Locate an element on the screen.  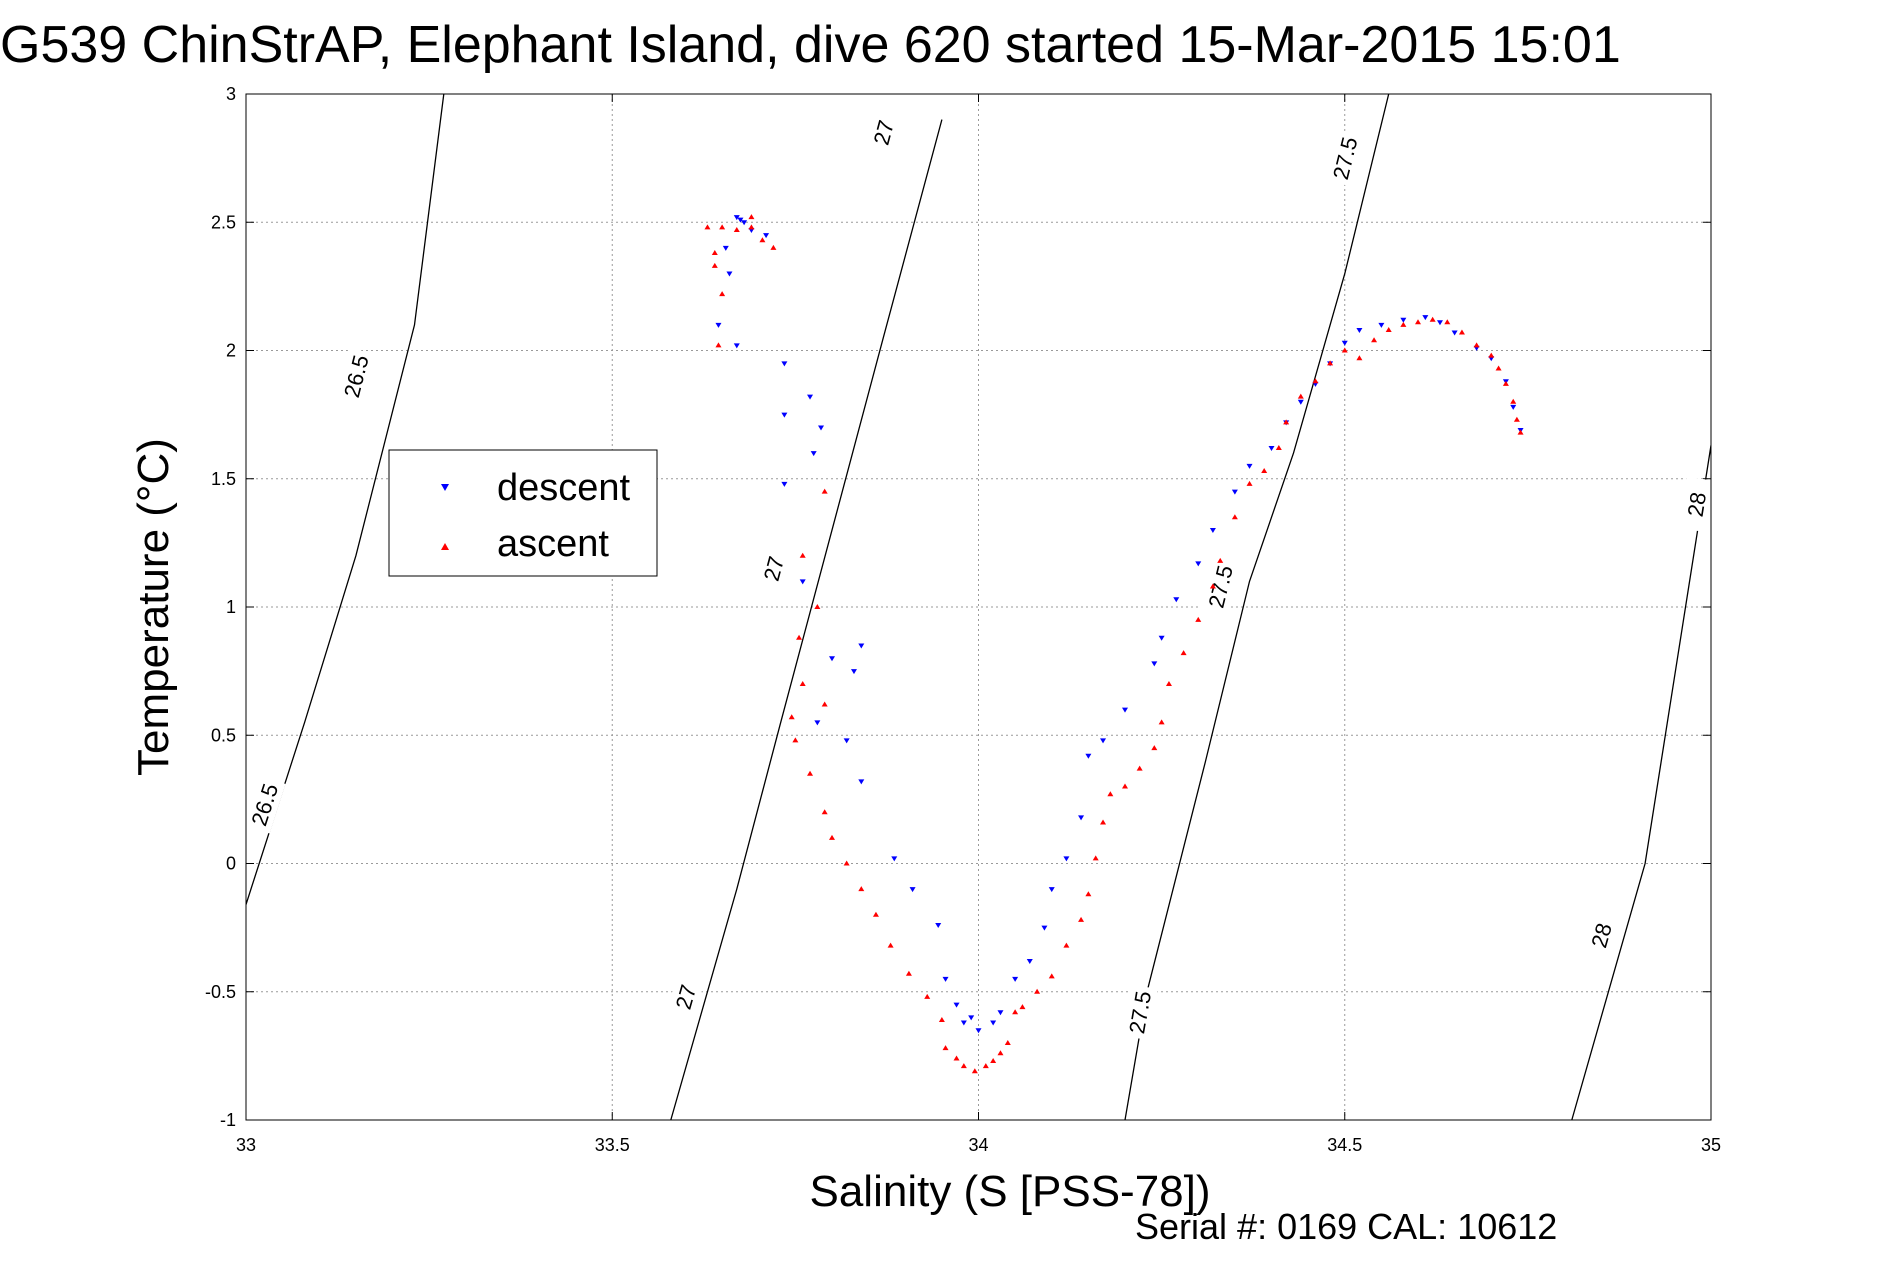
legend-box is located at coordinates (523, 513).